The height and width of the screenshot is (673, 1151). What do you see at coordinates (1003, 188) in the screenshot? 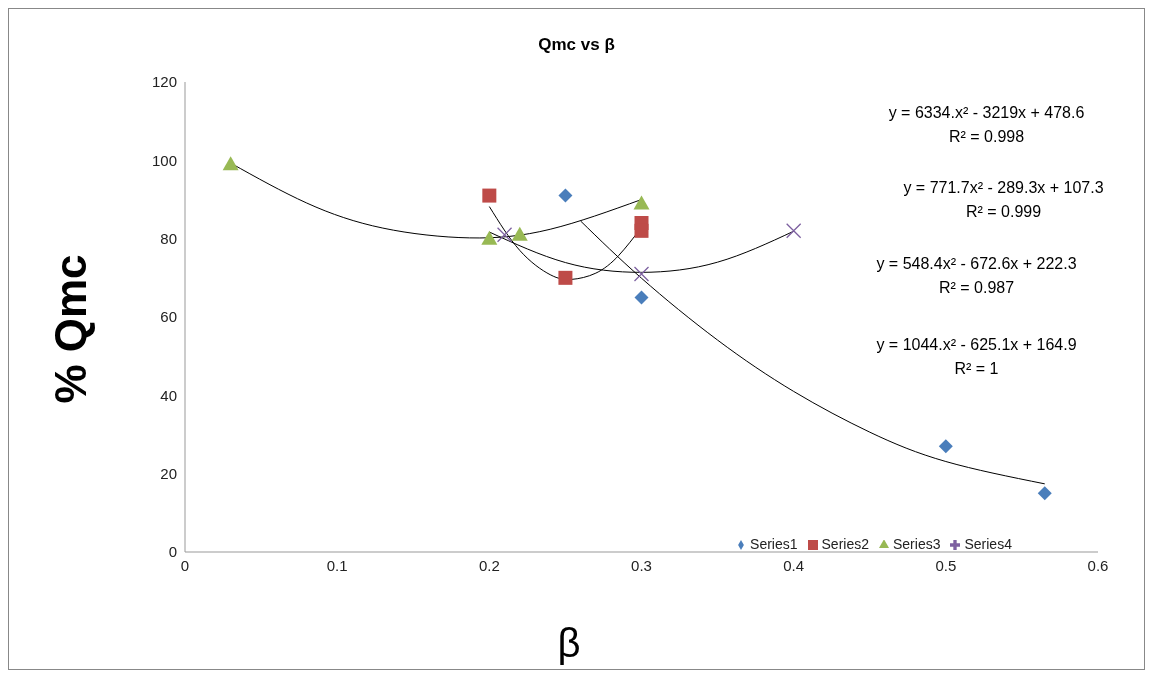
I see `annotation: y = 771.7x² - 289.3x + 107.3` at bounding box center [1003, 188].